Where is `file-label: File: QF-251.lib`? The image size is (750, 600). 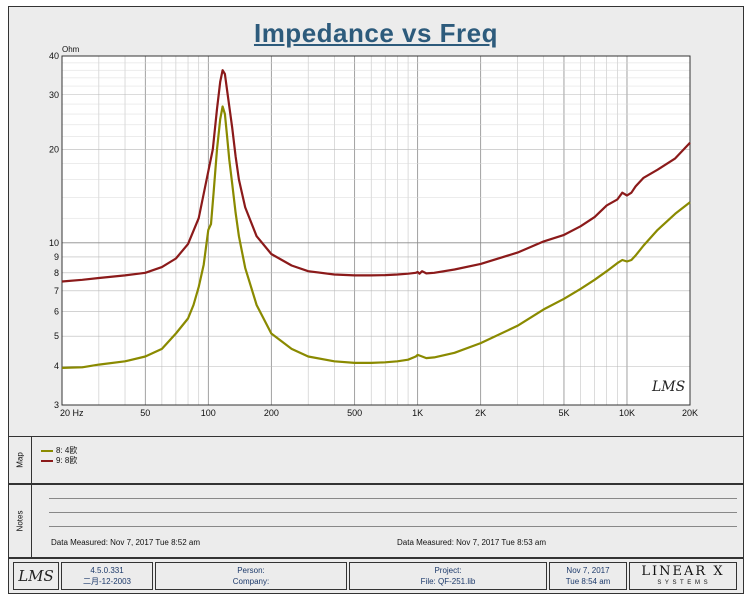 file-label: File: QF-251.lib is located at coordinates (448, 581).